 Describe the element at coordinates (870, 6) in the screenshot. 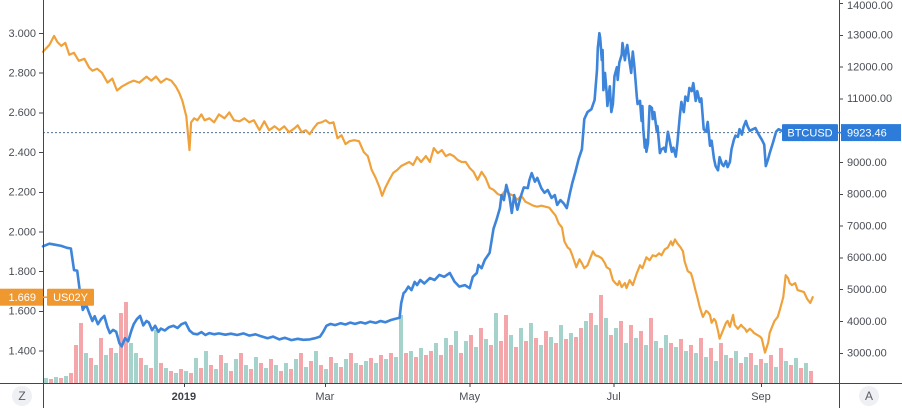

I see `right-axis-tick-label: 14000.00` at that location.